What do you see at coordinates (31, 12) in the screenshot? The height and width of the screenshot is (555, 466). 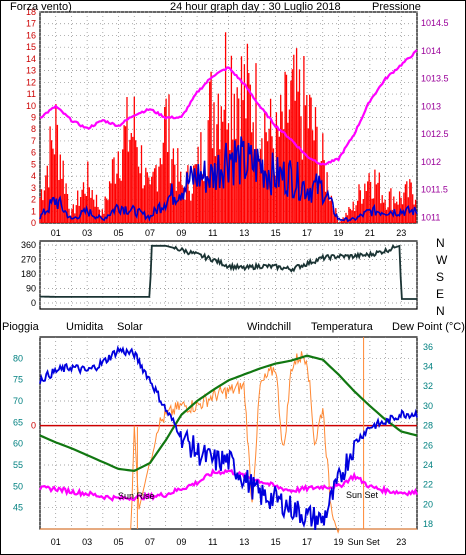 I see `y-tick-left: 18` at bounding box center [31, 12].